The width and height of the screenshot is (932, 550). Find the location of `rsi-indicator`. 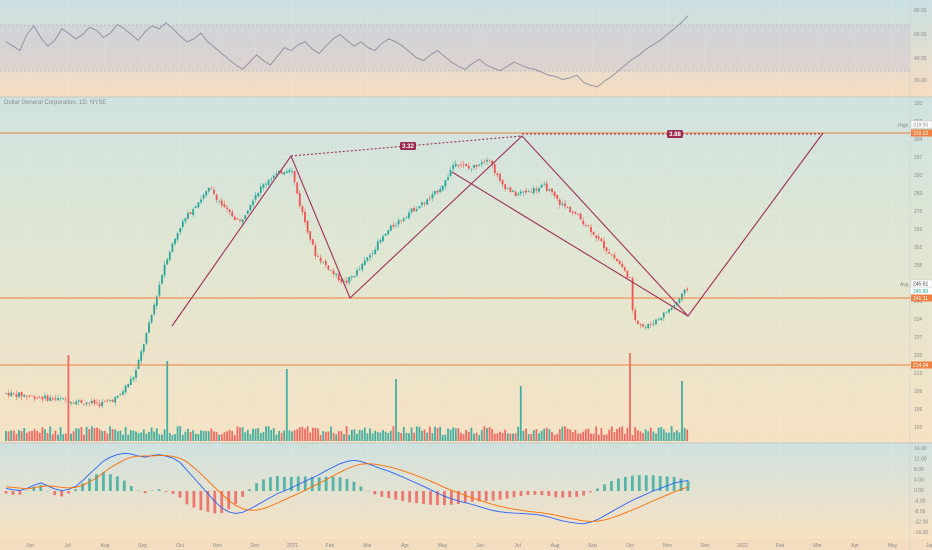

rsi-indicator is located at coordinates (455, 51).